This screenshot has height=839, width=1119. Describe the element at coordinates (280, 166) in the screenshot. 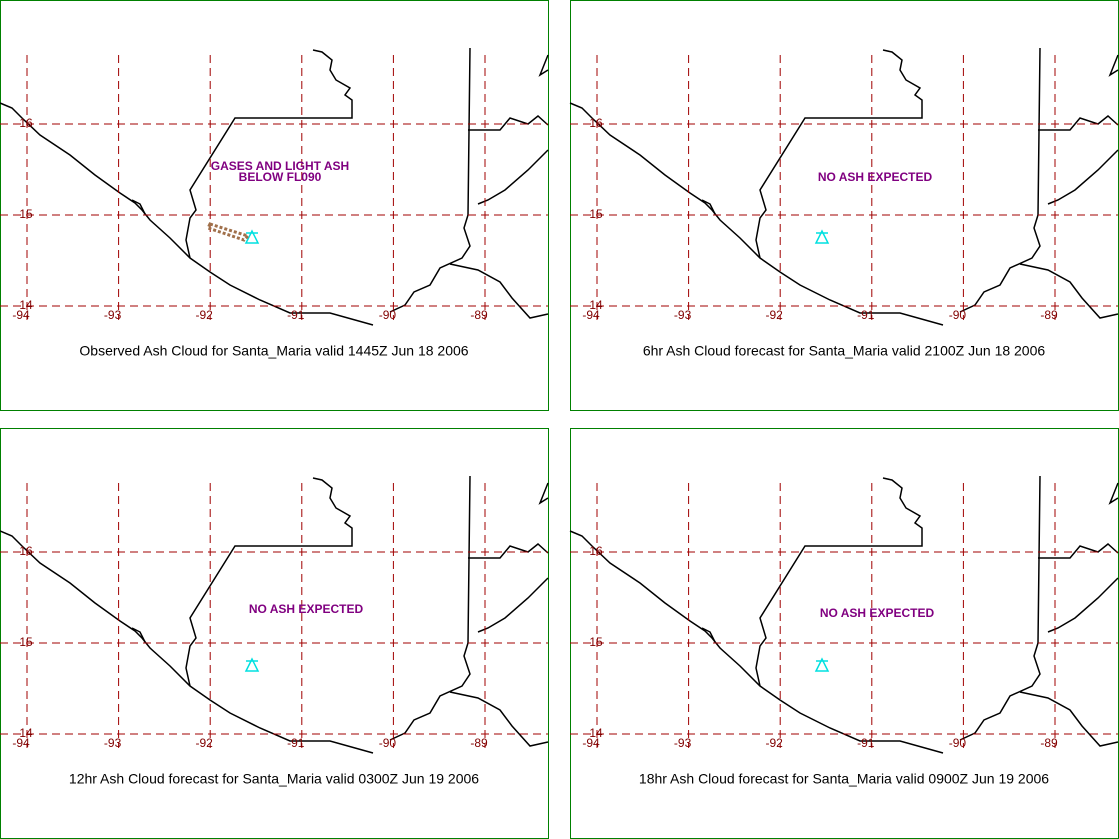

I see `annotation: GASES AND LIGHT ASH` at that location.